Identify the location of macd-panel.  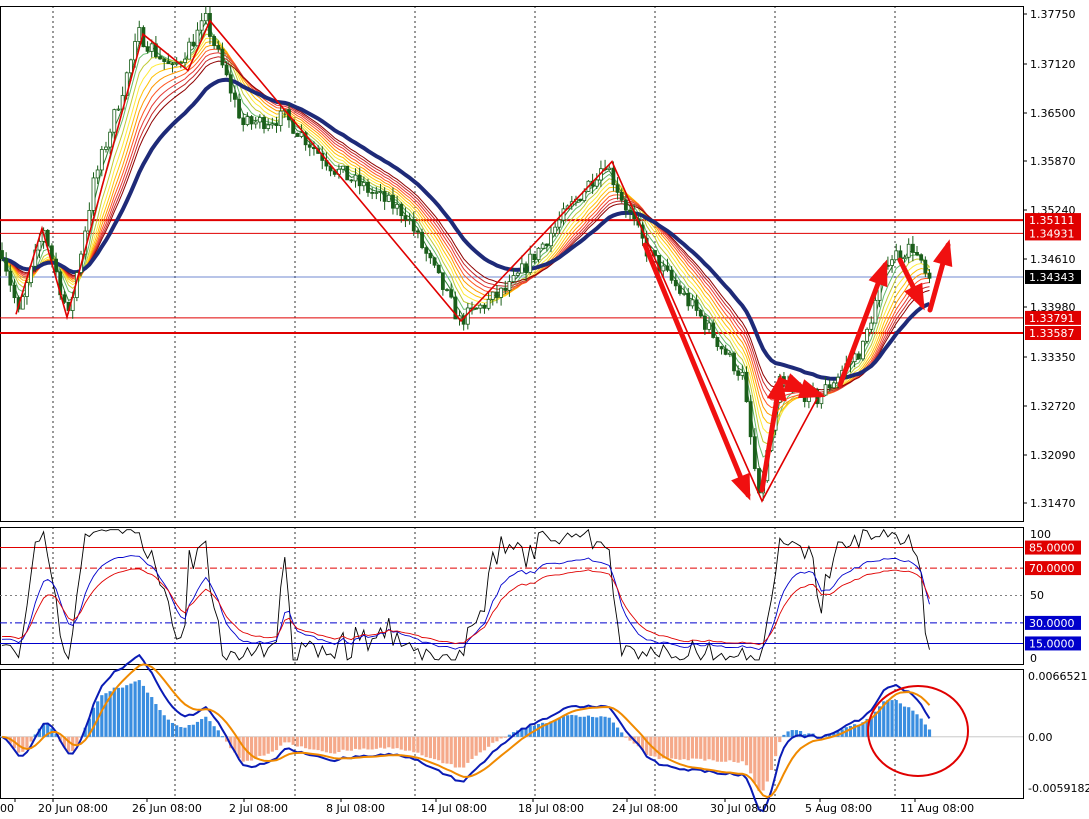
(512, 734).